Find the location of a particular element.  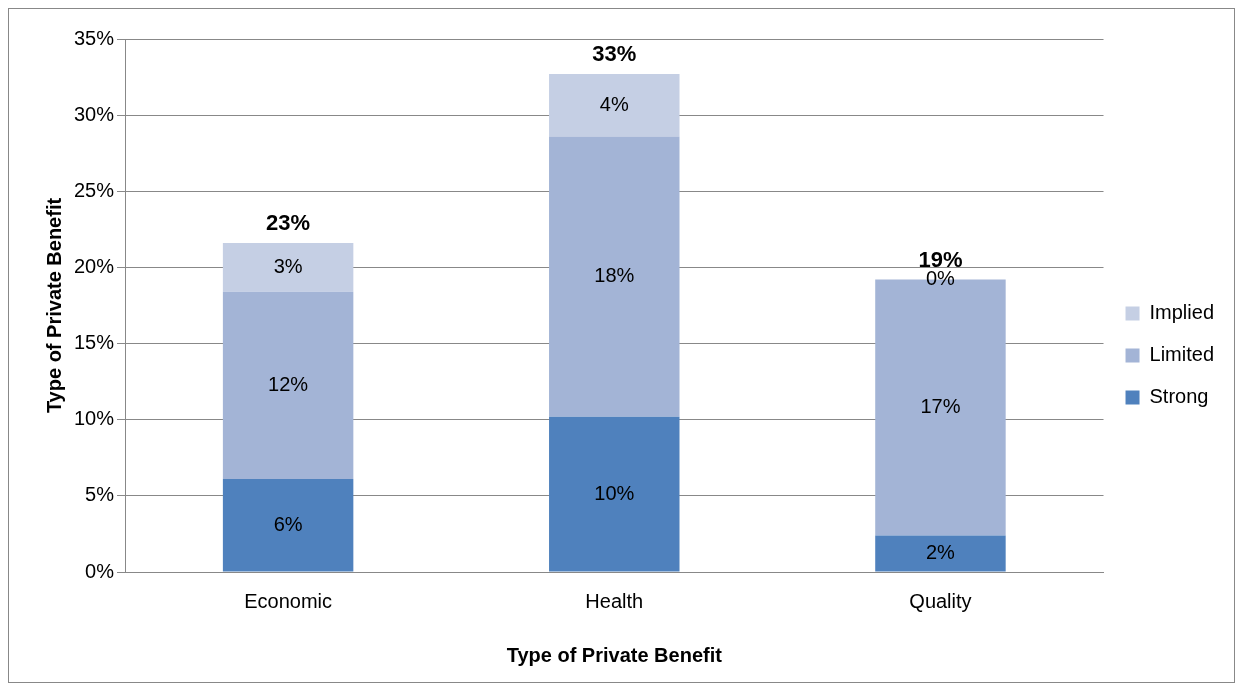

legend-label: Limited is located at coordinates (1182, 354).